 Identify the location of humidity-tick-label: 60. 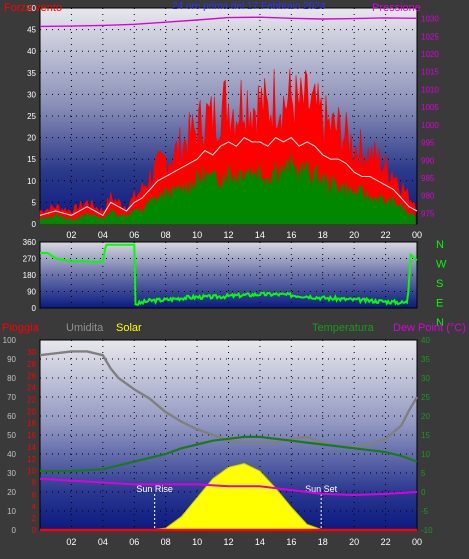
(11, 416).